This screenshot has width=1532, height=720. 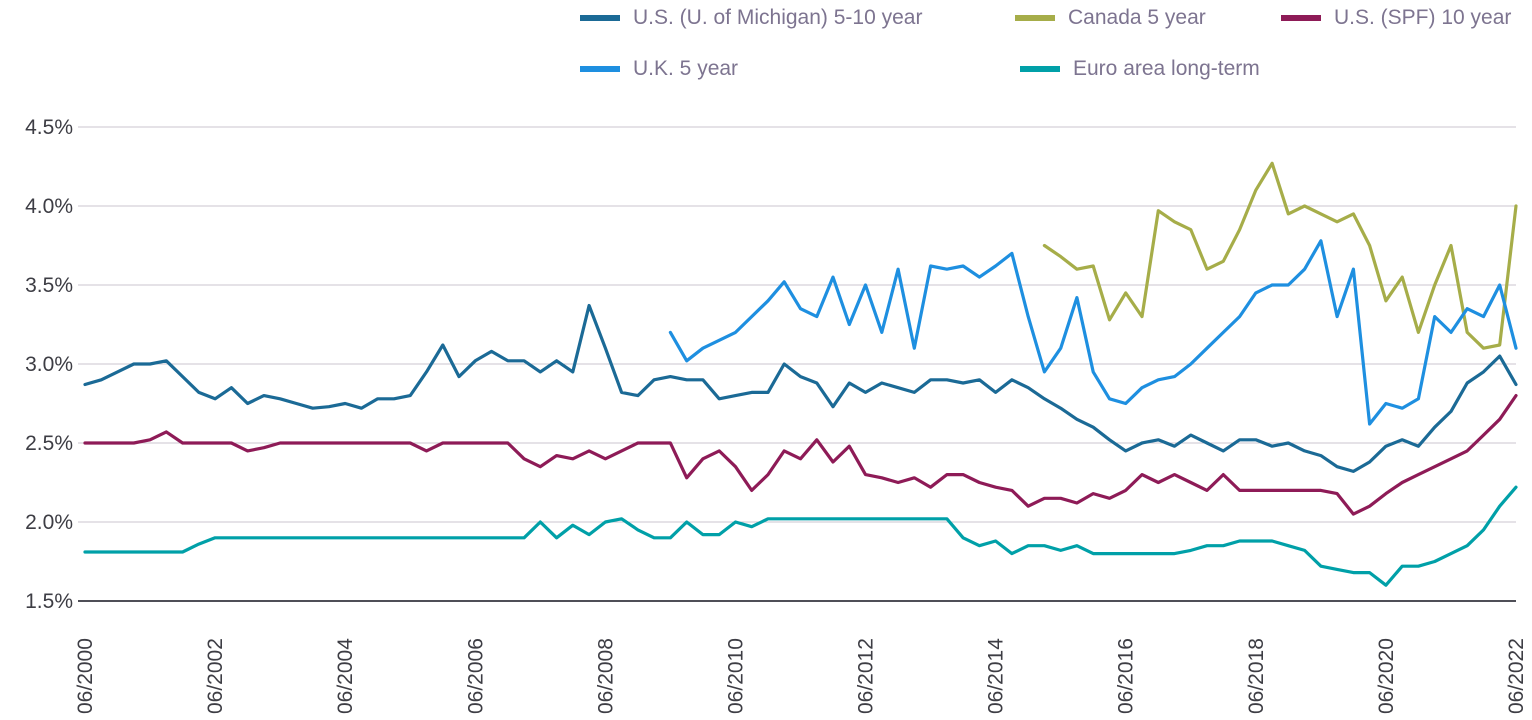 What do you see at coordinates (866, 676) in the screenshot?
I see `x-tick-label: 06/2012` at bounding box center [866, 676].